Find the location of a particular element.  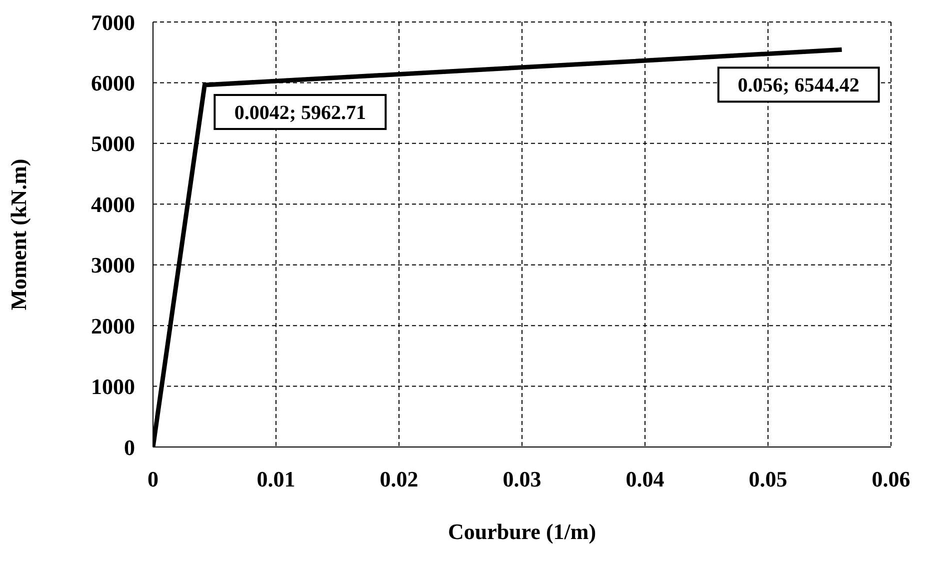

y-tick-label: 5000 is located at coordinates (113, 143).